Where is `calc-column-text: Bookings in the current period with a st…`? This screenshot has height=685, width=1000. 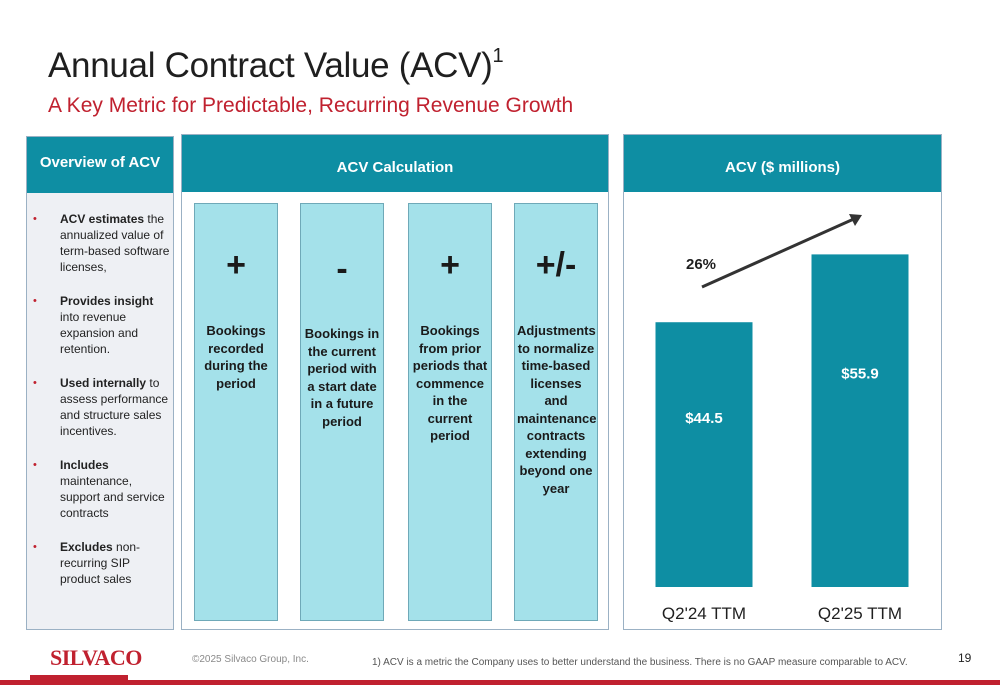 calc-column-text: Bookings in the current period with a st… is located at coordinates (342, 377).